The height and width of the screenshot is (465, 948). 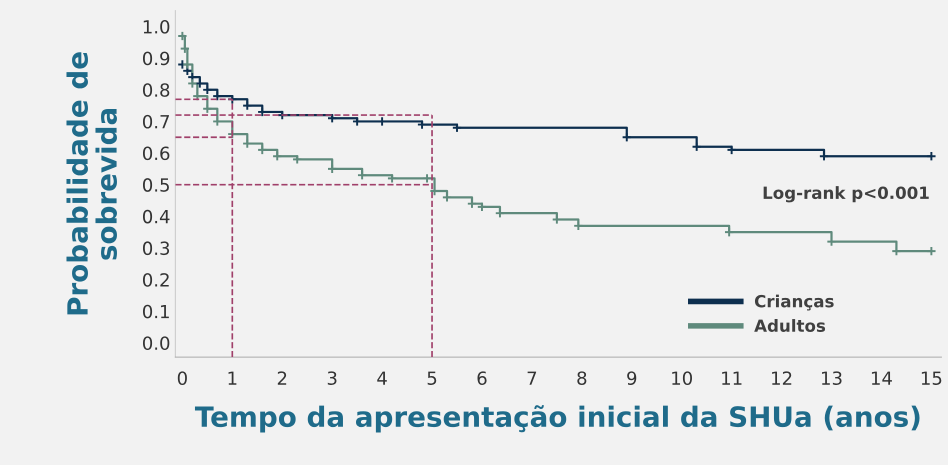 I want to click on x-tick-label: 13, so click(x=832, y=378).